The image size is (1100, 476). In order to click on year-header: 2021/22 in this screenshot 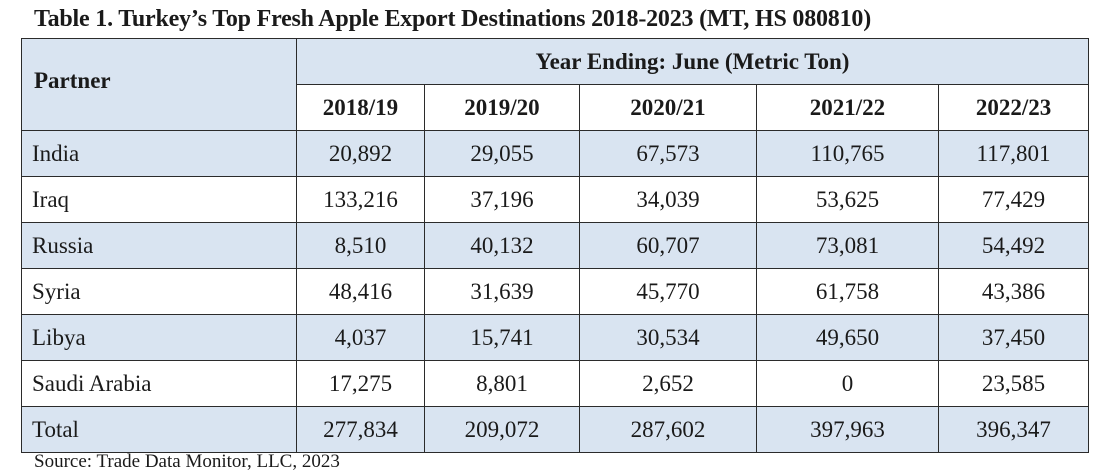, I will do `click(847, 107)`.